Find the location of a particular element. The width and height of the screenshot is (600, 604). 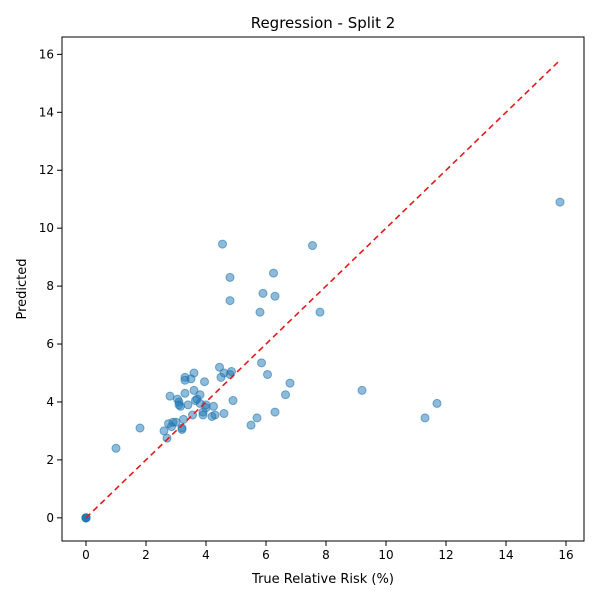

y-tick-label: 8 is located at coordinates (50, 286).